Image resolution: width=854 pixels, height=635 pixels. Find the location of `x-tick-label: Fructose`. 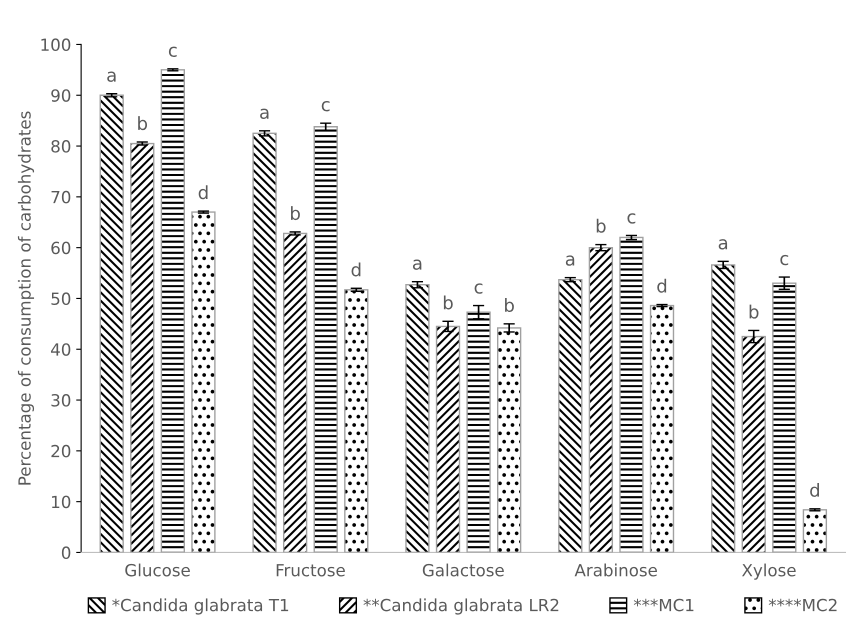

x-tick-label: Fructose is located at coordinates (310, 570).